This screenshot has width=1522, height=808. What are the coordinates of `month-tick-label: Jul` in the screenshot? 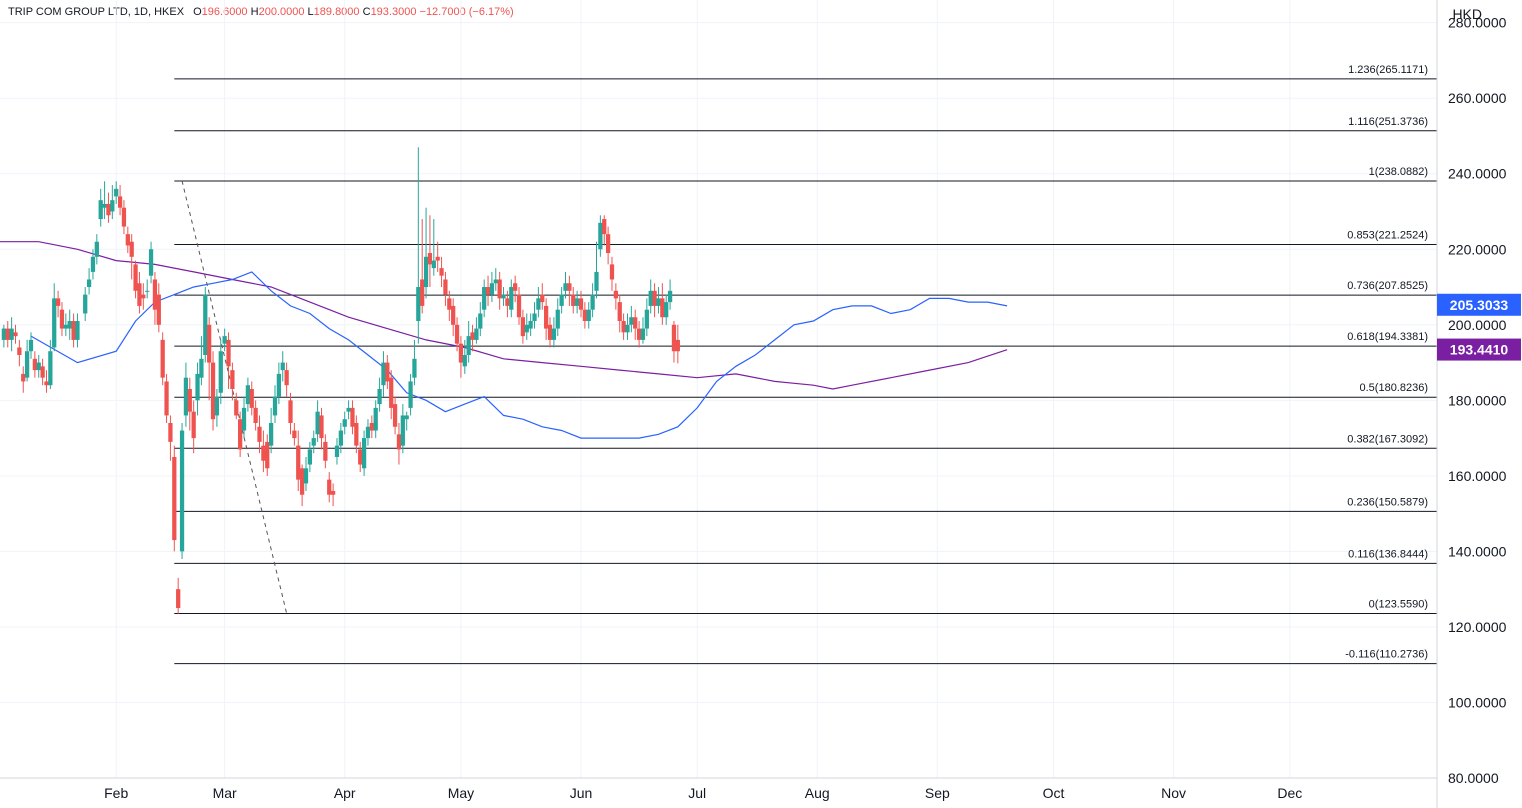 It's located at (697, 793).